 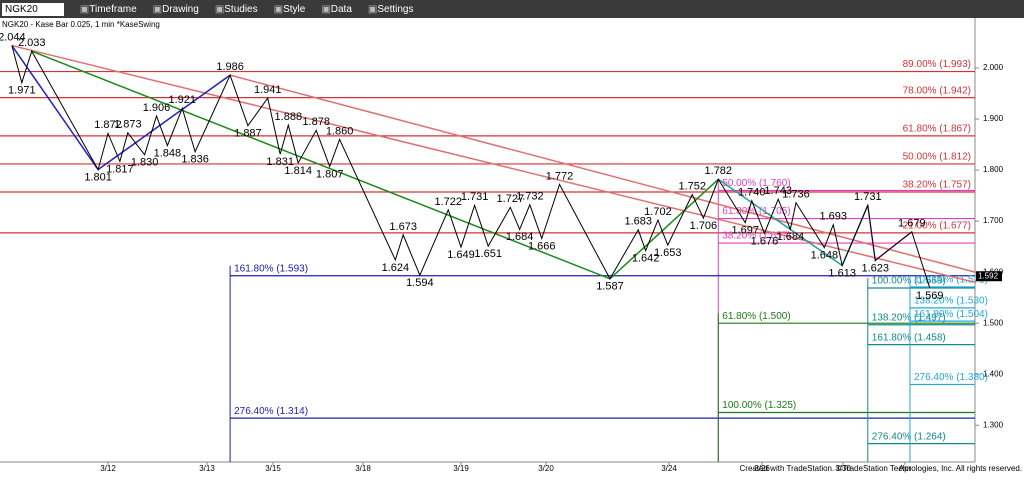 What do you see at coordinates (834, 217) in the screenshot?
I see `swing-label: 1.693` at bounding box center [834, 217].